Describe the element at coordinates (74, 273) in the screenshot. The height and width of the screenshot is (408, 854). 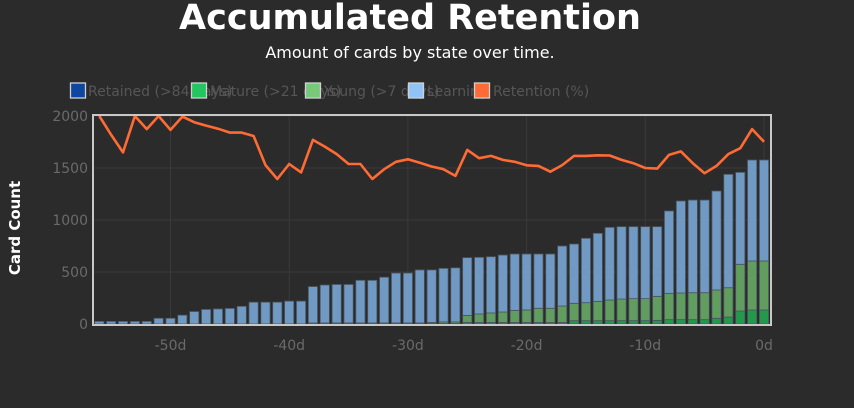
I see `y-tick-label: 500` at that location.